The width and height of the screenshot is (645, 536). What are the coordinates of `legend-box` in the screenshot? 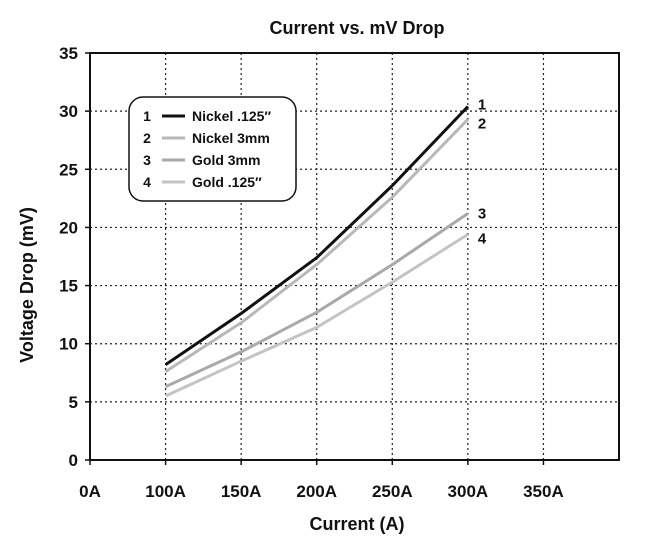 It's located at (212, 149).